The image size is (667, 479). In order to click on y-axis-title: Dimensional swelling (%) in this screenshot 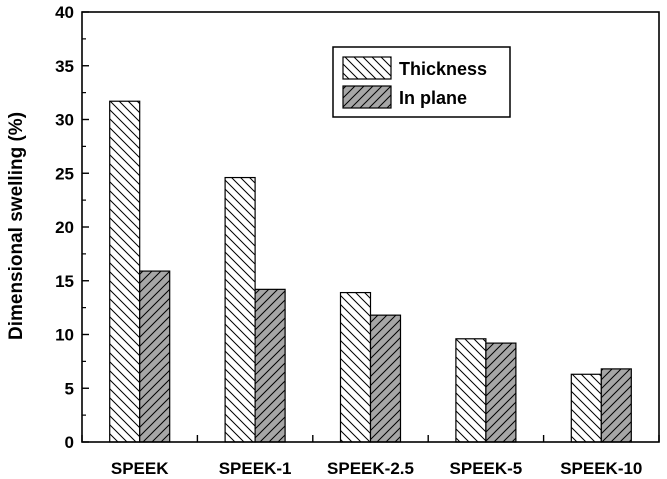, I will do `click(16, 226)`.